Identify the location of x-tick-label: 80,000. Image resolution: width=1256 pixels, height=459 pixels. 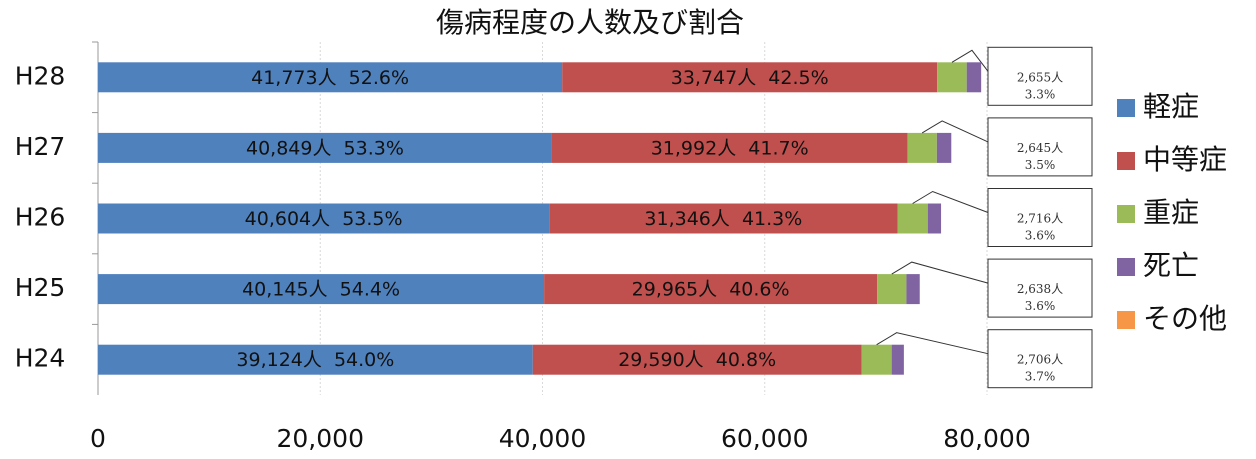
(986, 438).